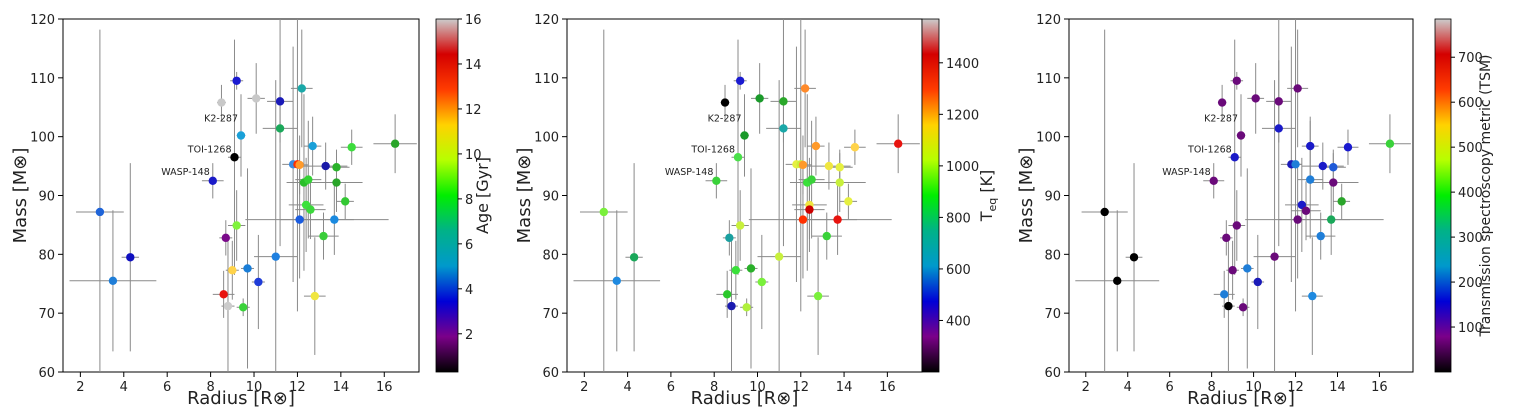 Image resolution: width=1533 pixels, height=420 pixels. What do you see at coordinates (962, 167) in the screenshot?
I see `colorbar-tick-label: 1000` at bounding box center [962, 167].